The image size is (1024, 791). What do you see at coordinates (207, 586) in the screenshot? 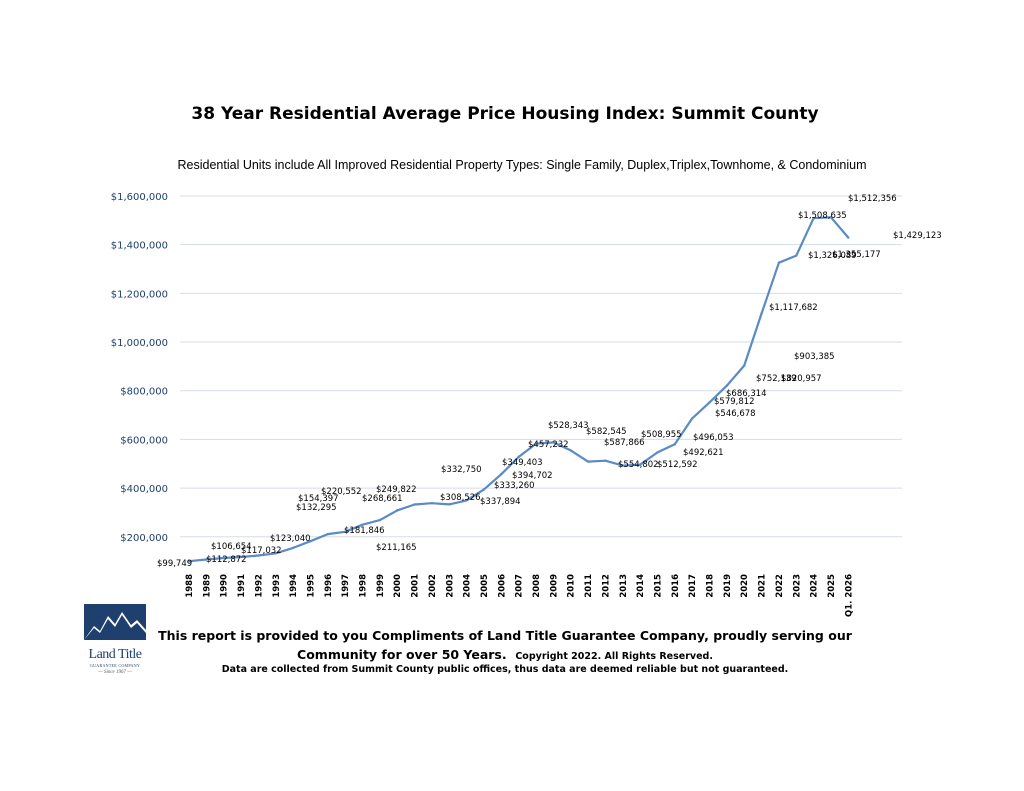
I see `x-tick-label: 1989` at bounding box center [207, 586].